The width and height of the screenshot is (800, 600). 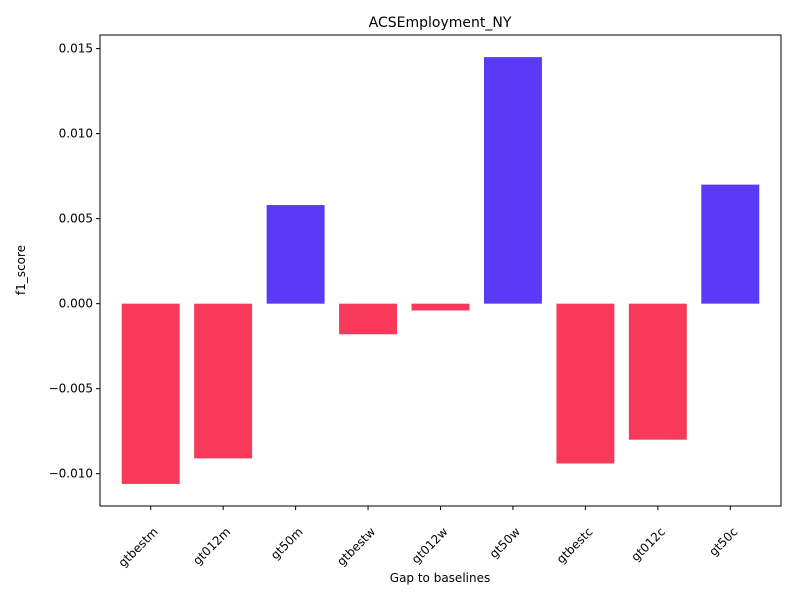 I want to click on y-tick-label: 0.005, so click(x=76, y=219).